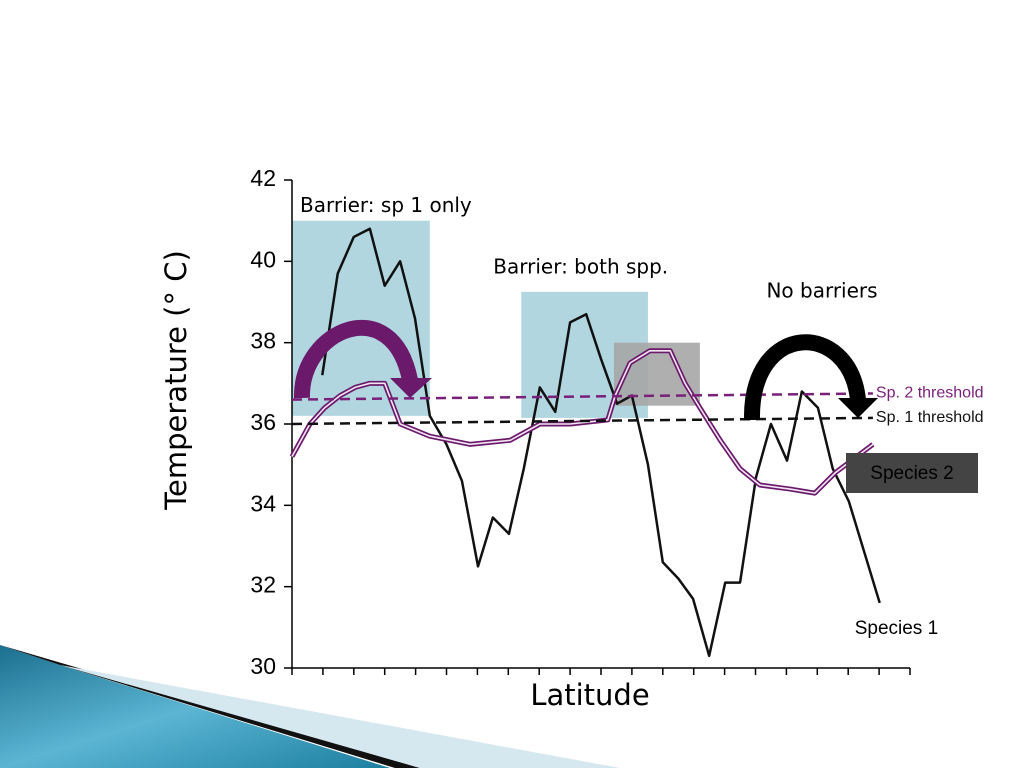 Image resolution: width=1024 pixels, height=768 pixels. What do you see at coordinates (386, 205) in the screenshot?
I see `region-label: Barrier: sp 1 only` at bounding box center [386, 205].